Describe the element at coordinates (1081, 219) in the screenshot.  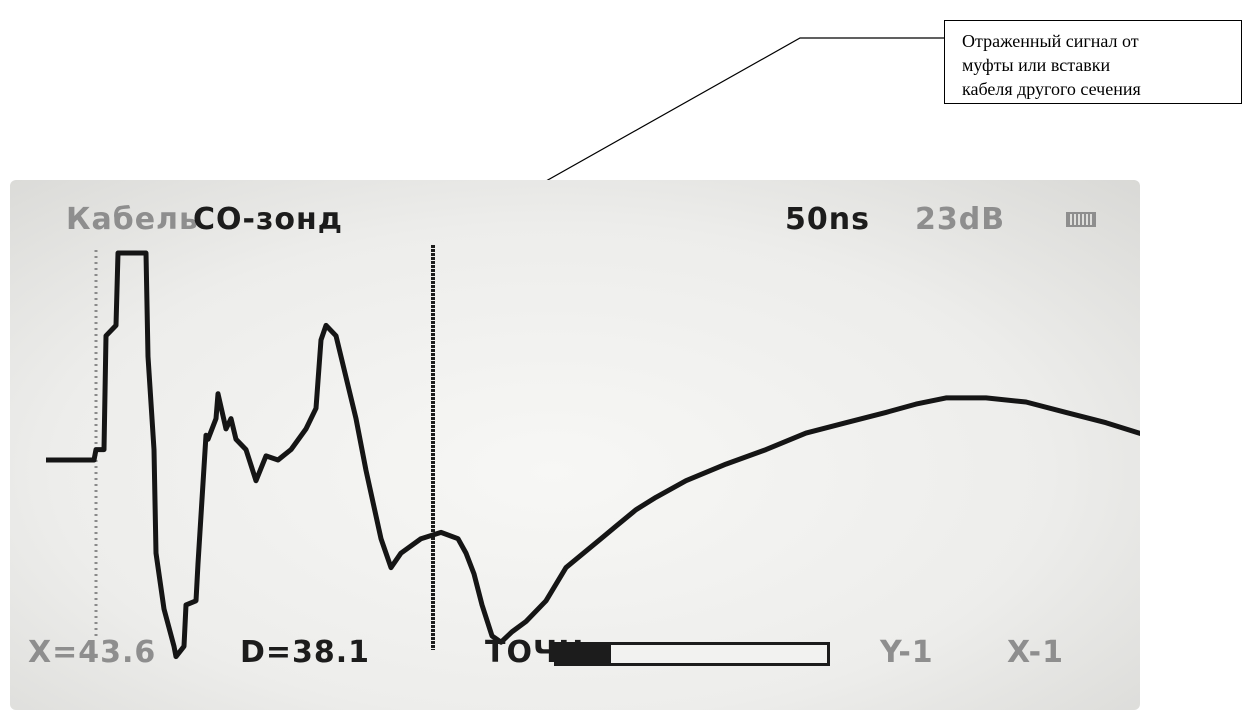
I see `battery-icon` at that location.